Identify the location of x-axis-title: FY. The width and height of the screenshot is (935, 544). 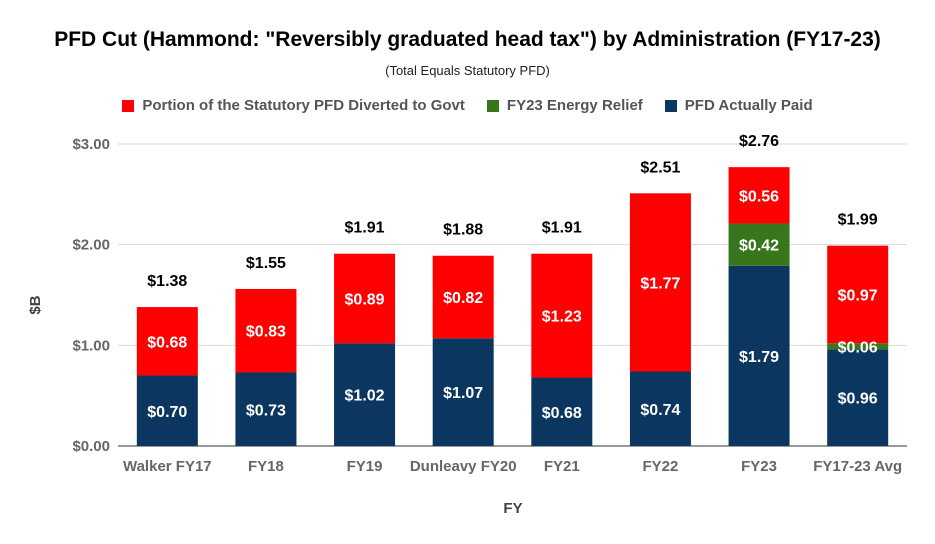
(512, 508).